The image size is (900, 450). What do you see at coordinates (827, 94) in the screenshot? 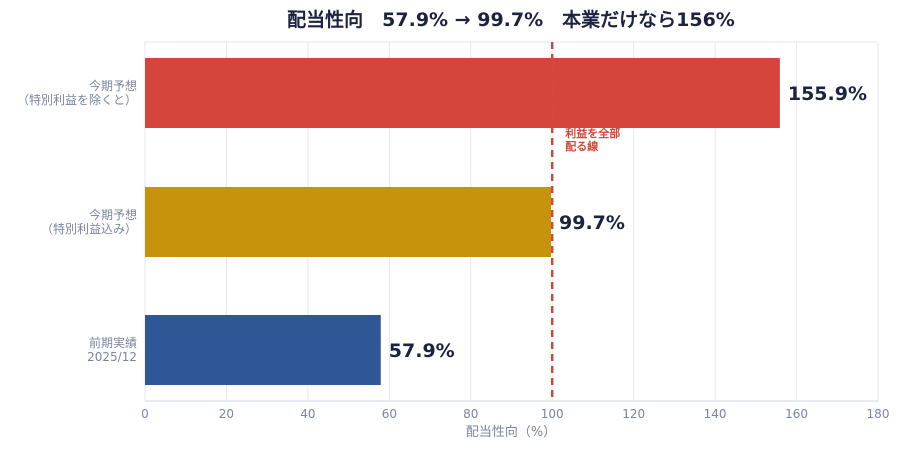
I see `data-label-0: 155.9%` at bounding box center [827, 94].